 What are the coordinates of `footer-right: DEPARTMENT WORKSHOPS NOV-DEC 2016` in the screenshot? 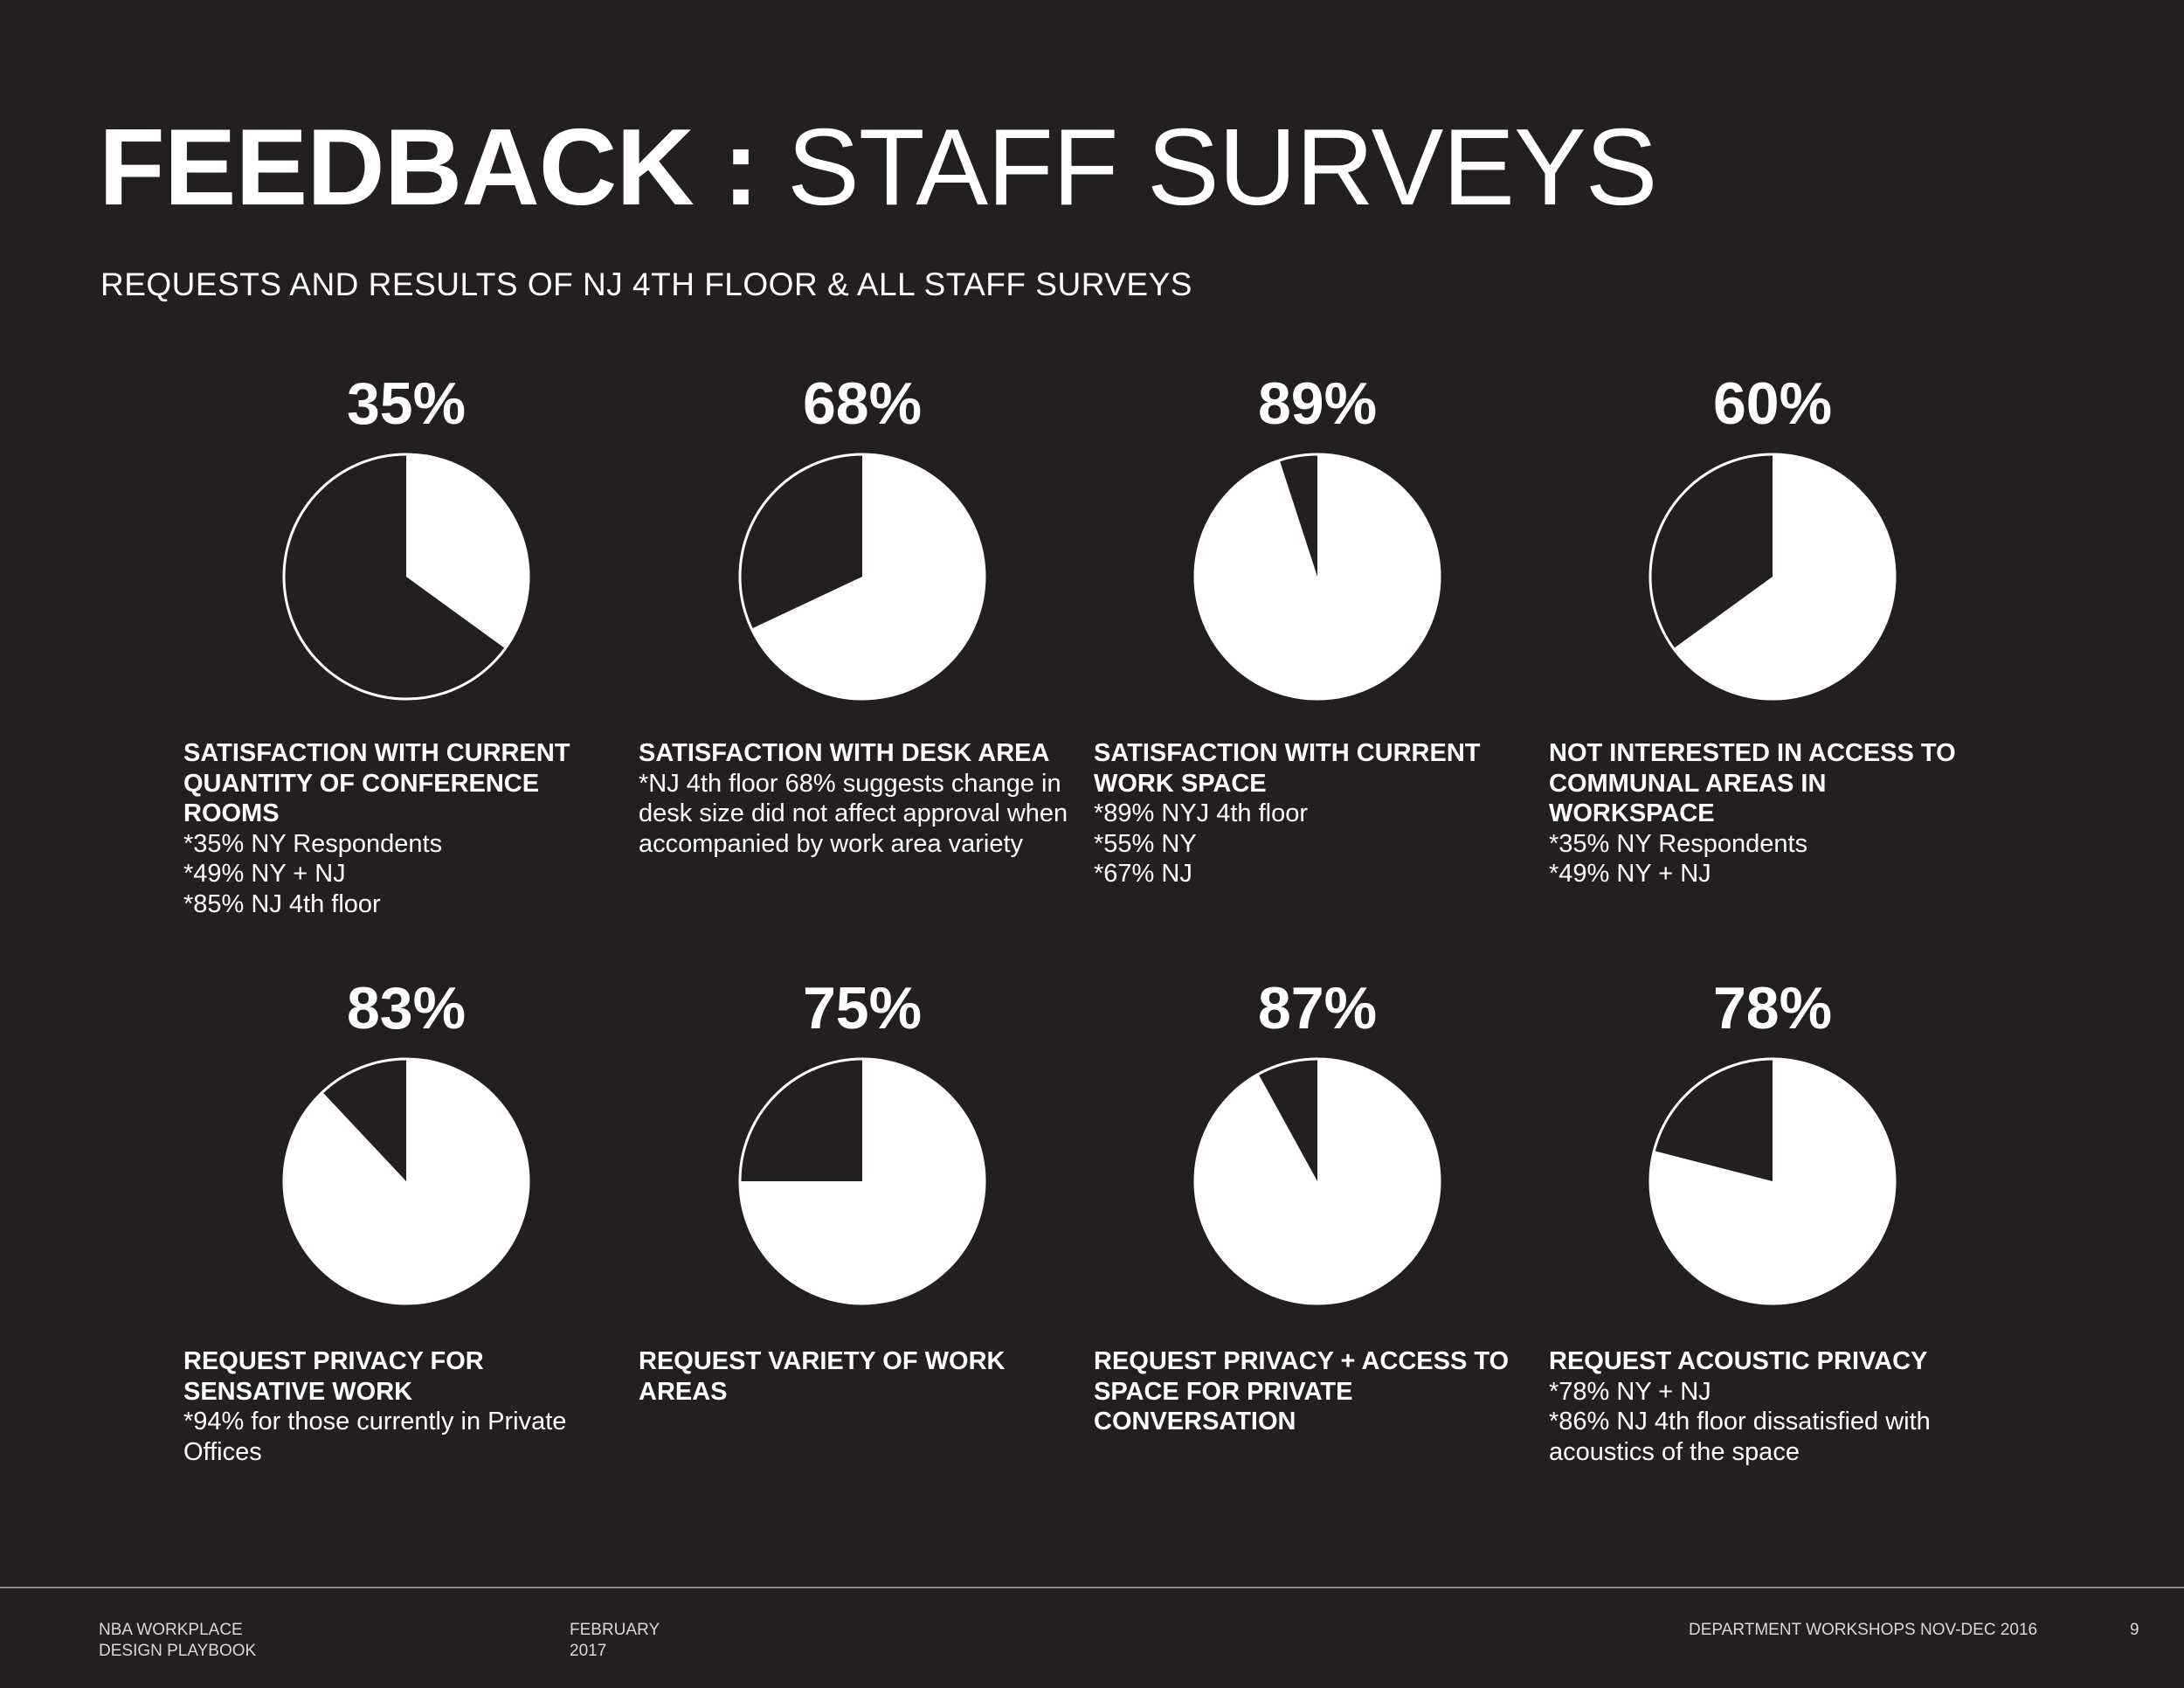 It's located at (1863, 1630).